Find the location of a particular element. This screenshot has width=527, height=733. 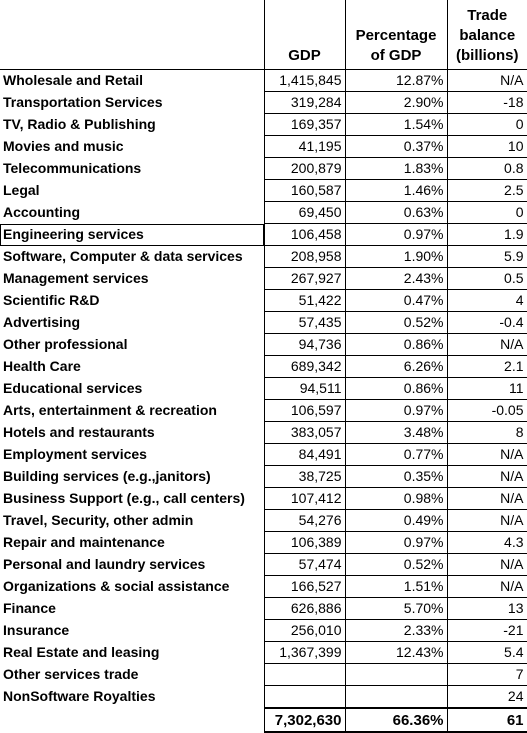

row-label: Telecommunications is located at coordinates (72, 168).